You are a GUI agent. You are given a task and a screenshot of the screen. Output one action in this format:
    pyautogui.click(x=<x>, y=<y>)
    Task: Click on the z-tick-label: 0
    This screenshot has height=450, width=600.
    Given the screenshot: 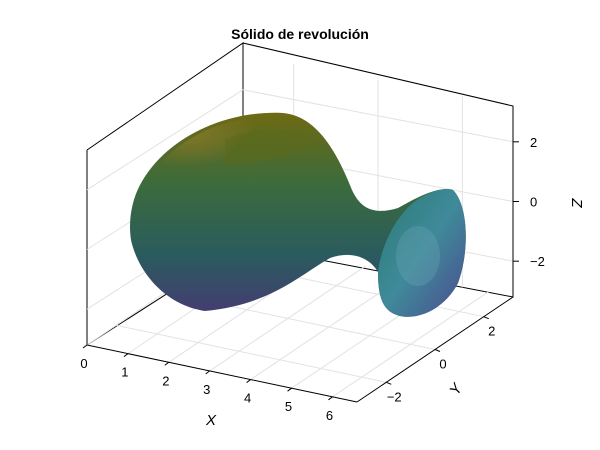 What is the action you would take?
    pyautogui.click(x=533, y=202)
    